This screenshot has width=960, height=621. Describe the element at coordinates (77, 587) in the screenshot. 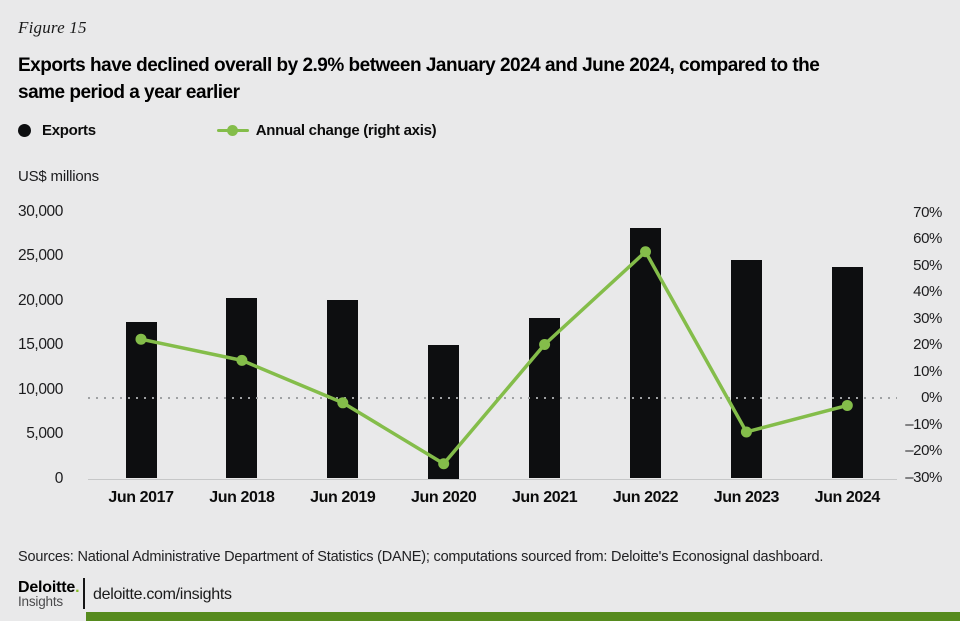

I see `logo-green-period: .` at that location.